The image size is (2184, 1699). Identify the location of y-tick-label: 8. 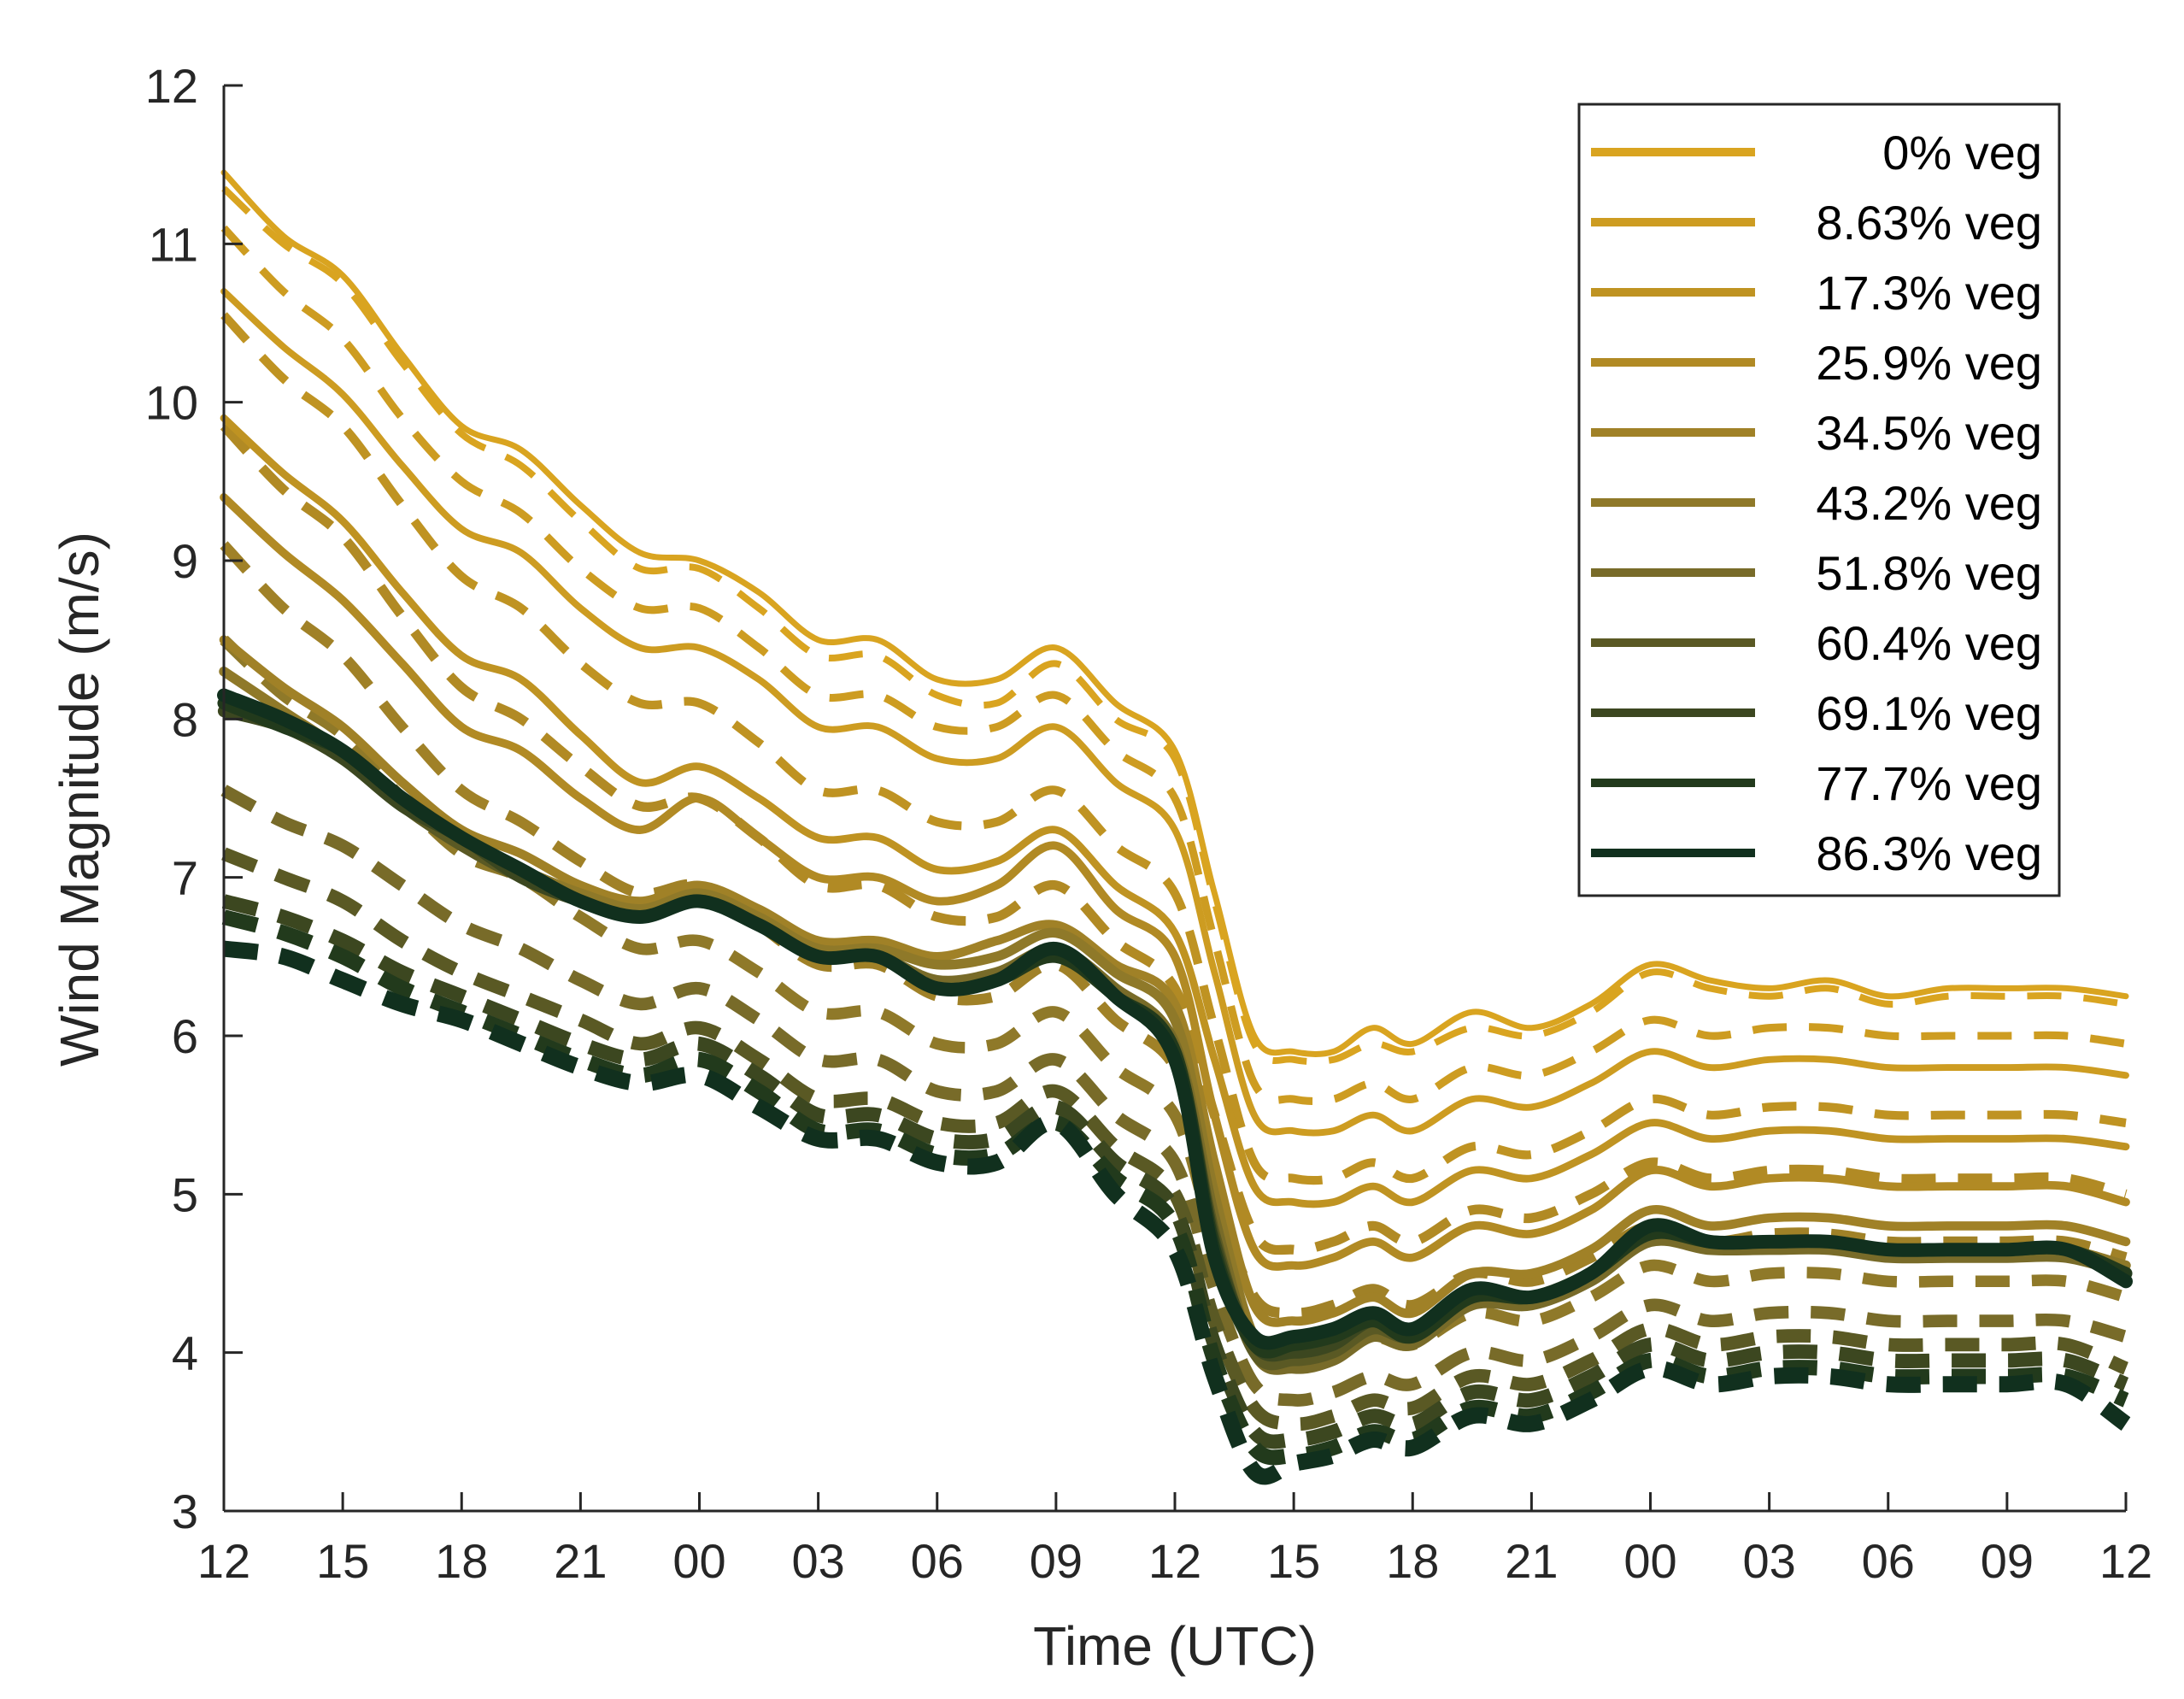
(185, 719).